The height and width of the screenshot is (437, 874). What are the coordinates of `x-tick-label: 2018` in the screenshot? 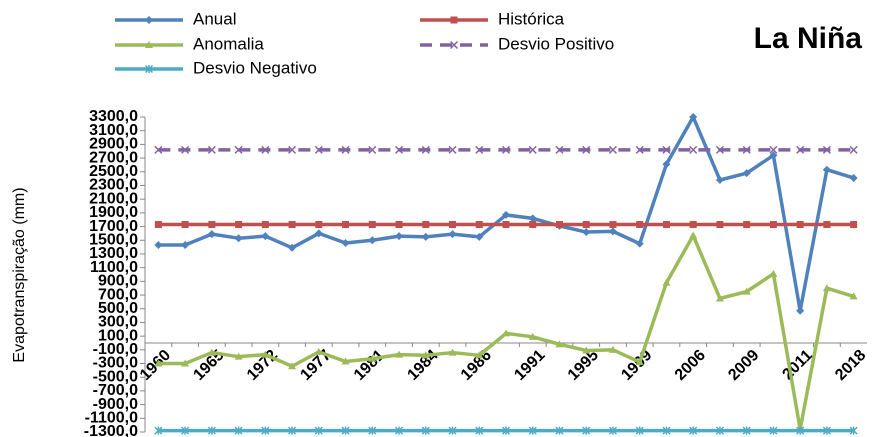 It's located at (850, 365).